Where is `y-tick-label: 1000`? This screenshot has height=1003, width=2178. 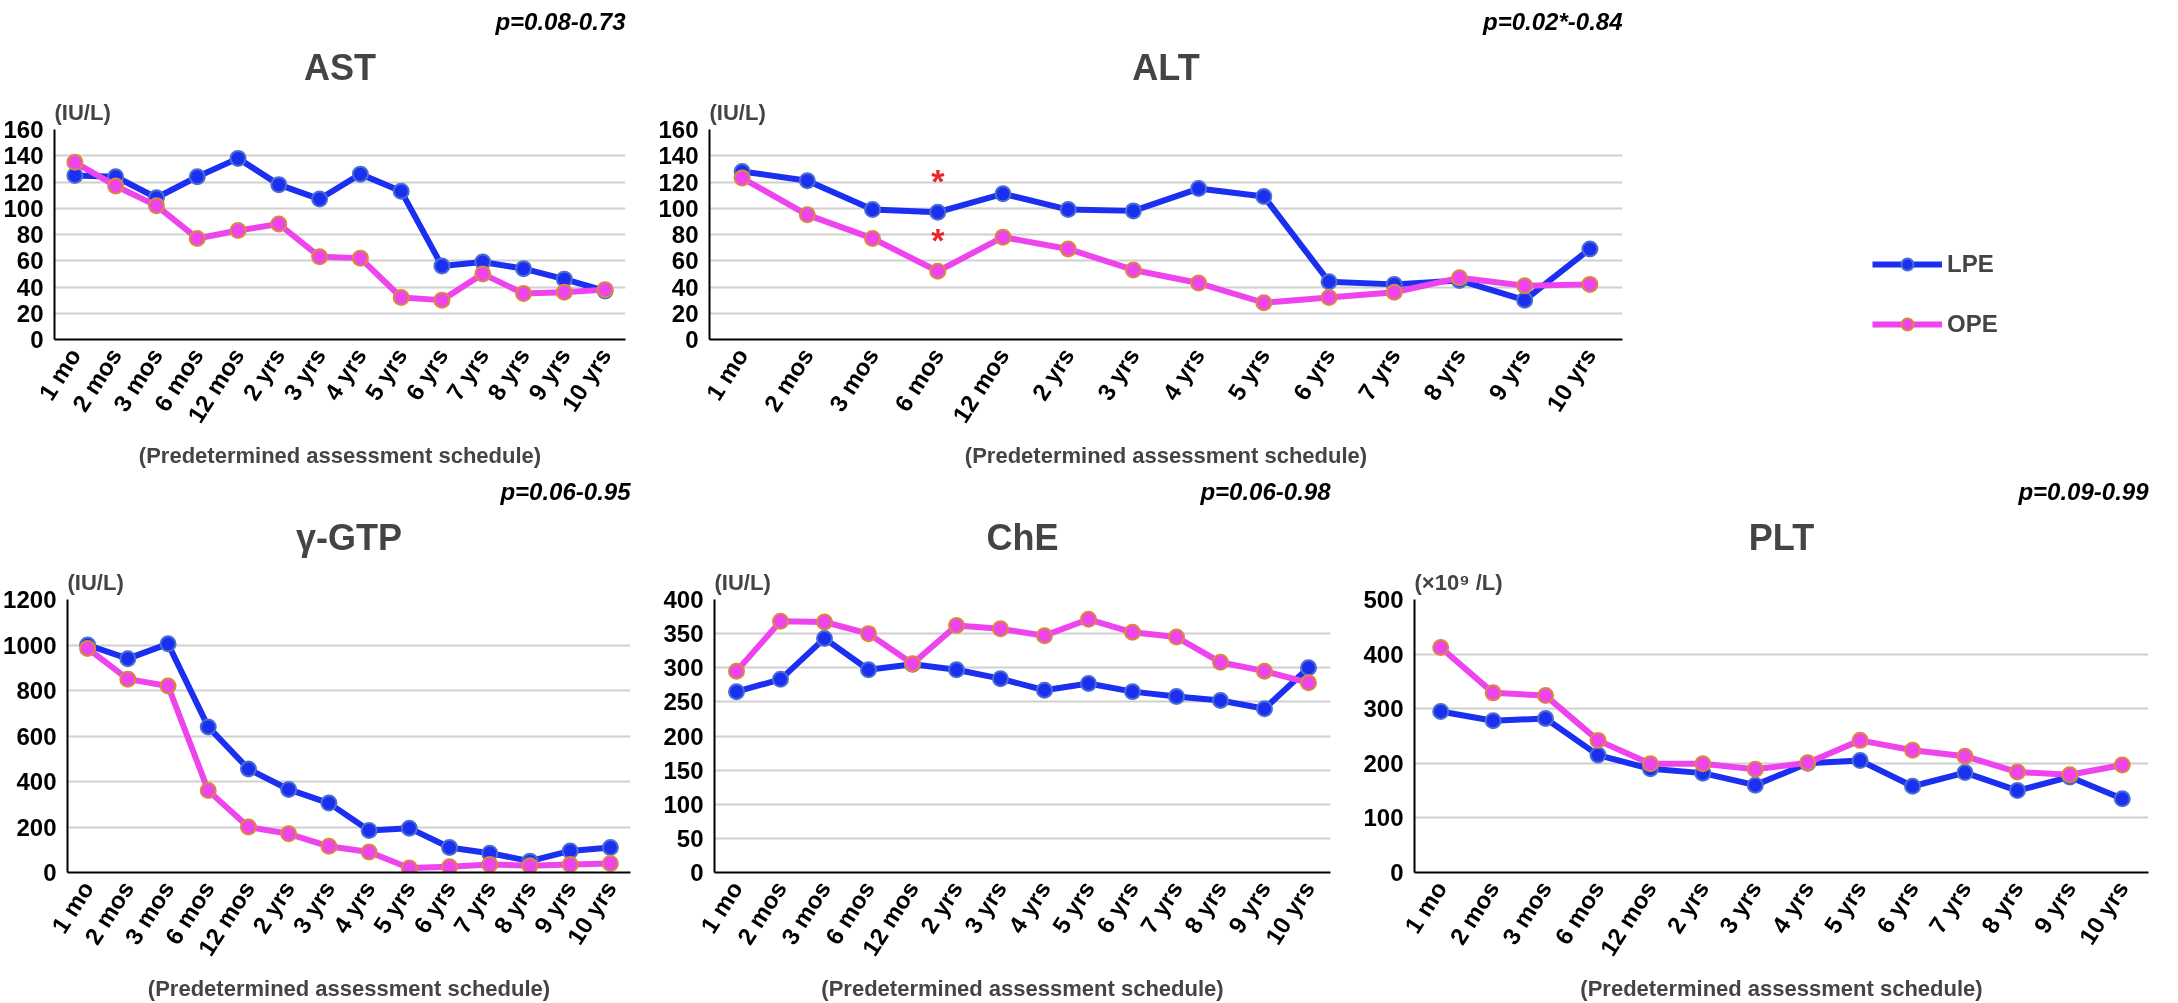 y-tick-label: 1000 is located at coordinates (30, 645).